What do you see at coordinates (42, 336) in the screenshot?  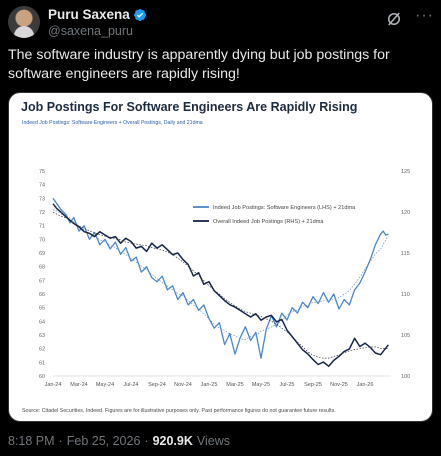 I see `y-left-tick-label-3: 63` at bounding box center [42, 336].